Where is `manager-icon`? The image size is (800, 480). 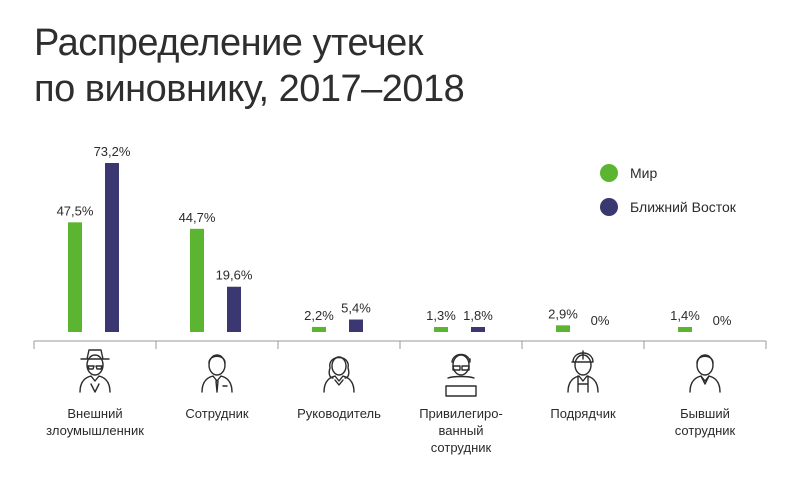 manager-icon is located at coordinates (339, 374).